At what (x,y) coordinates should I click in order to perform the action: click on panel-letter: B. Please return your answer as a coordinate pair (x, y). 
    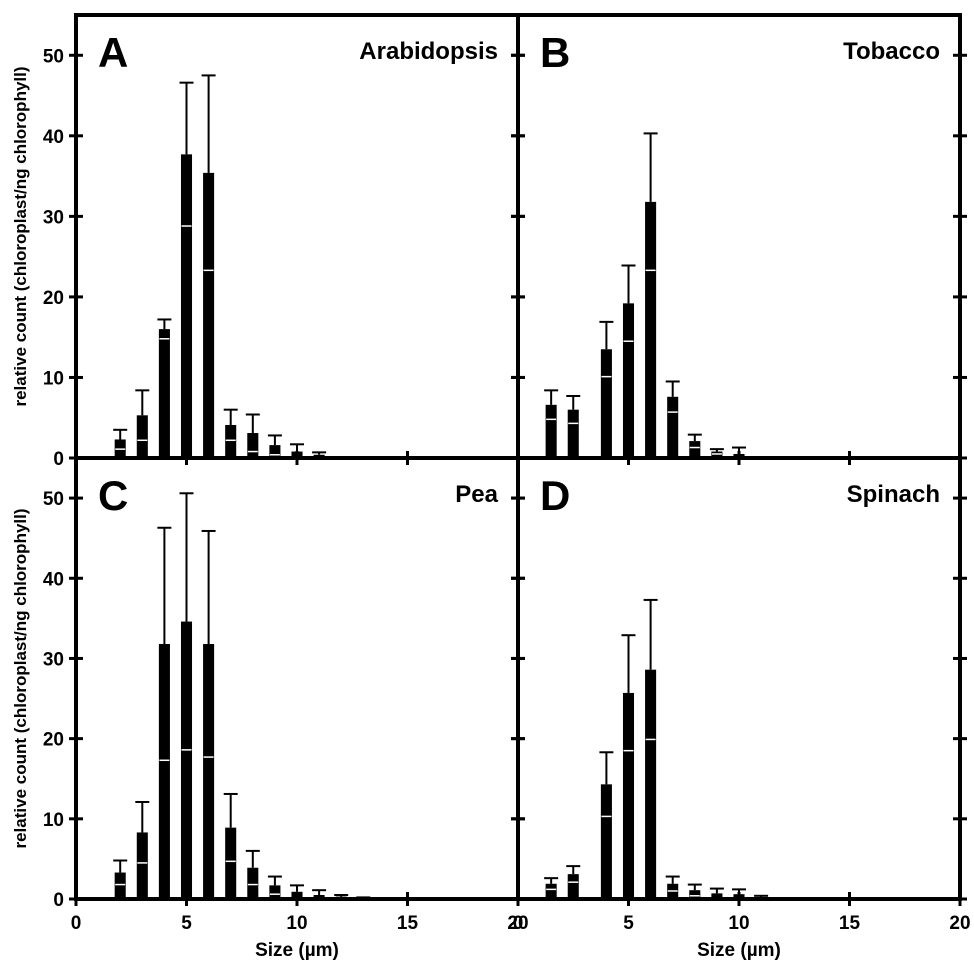
    Looking at the image, I should click on (555, 52).